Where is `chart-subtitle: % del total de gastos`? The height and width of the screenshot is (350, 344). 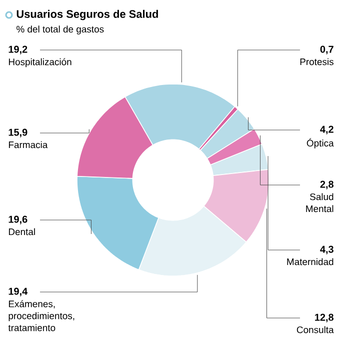
chart-subtitle: % del total de gastos is located at coordinates (60, 30).